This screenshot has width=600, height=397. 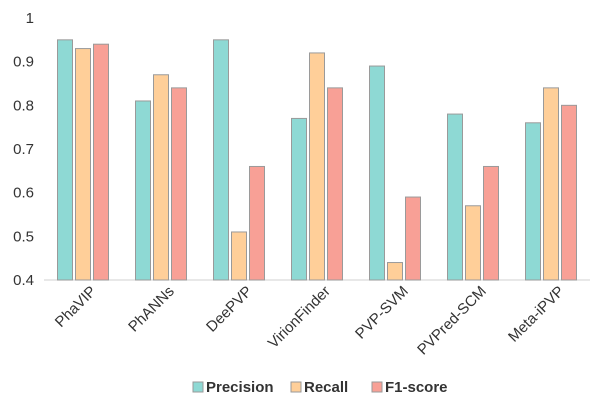 I want to click on bar-precision-phavip, so click(x=65, y=160).